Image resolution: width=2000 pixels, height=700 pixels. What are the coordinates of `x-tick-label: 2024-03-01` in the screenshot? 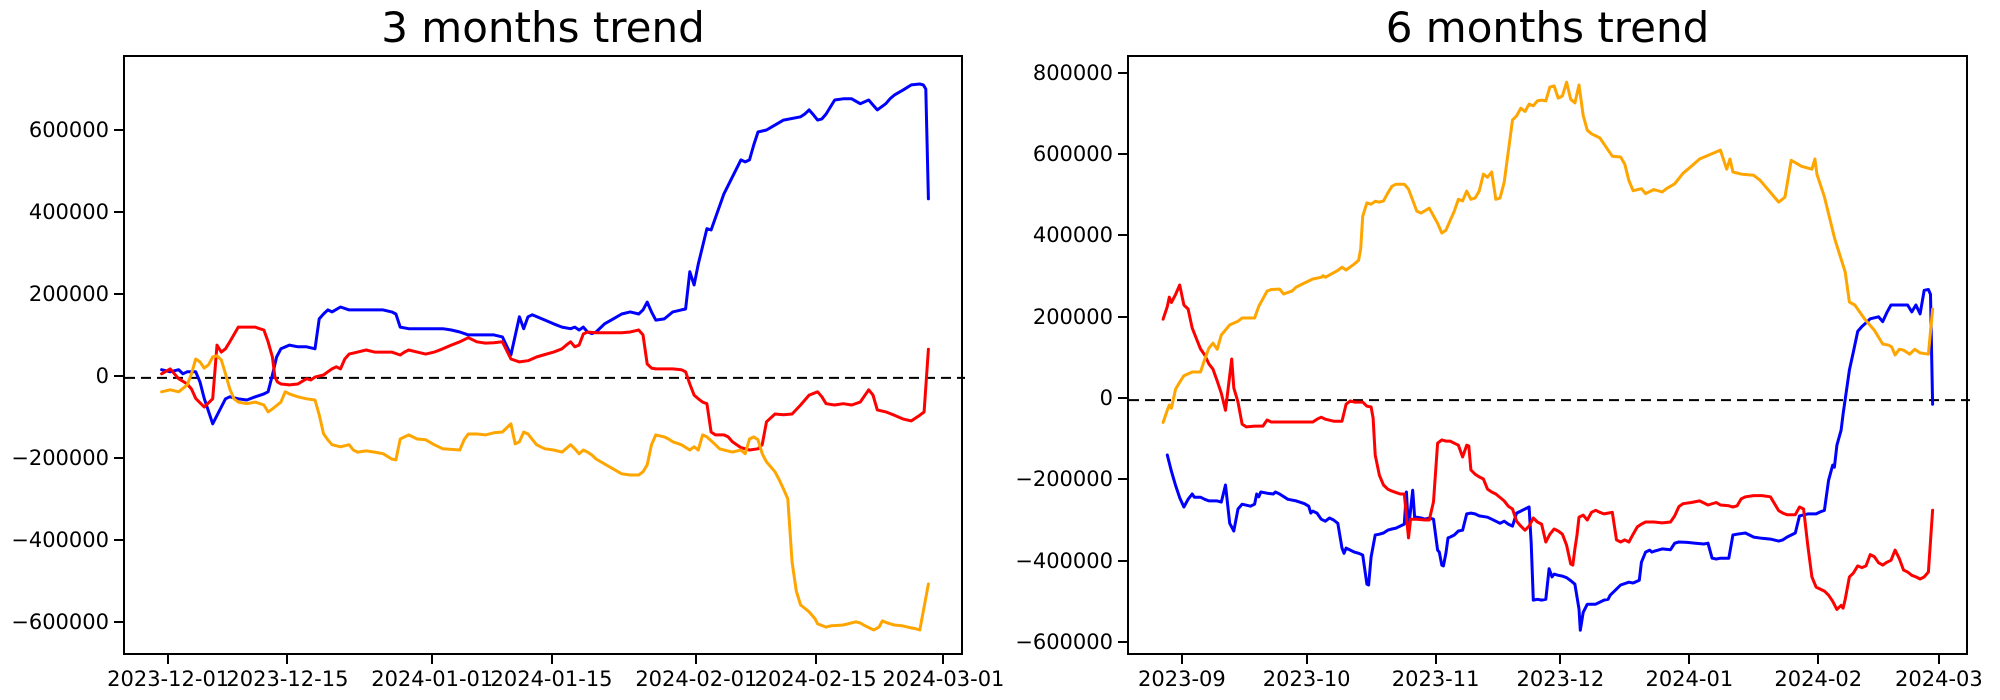 It's located at (943, 679).